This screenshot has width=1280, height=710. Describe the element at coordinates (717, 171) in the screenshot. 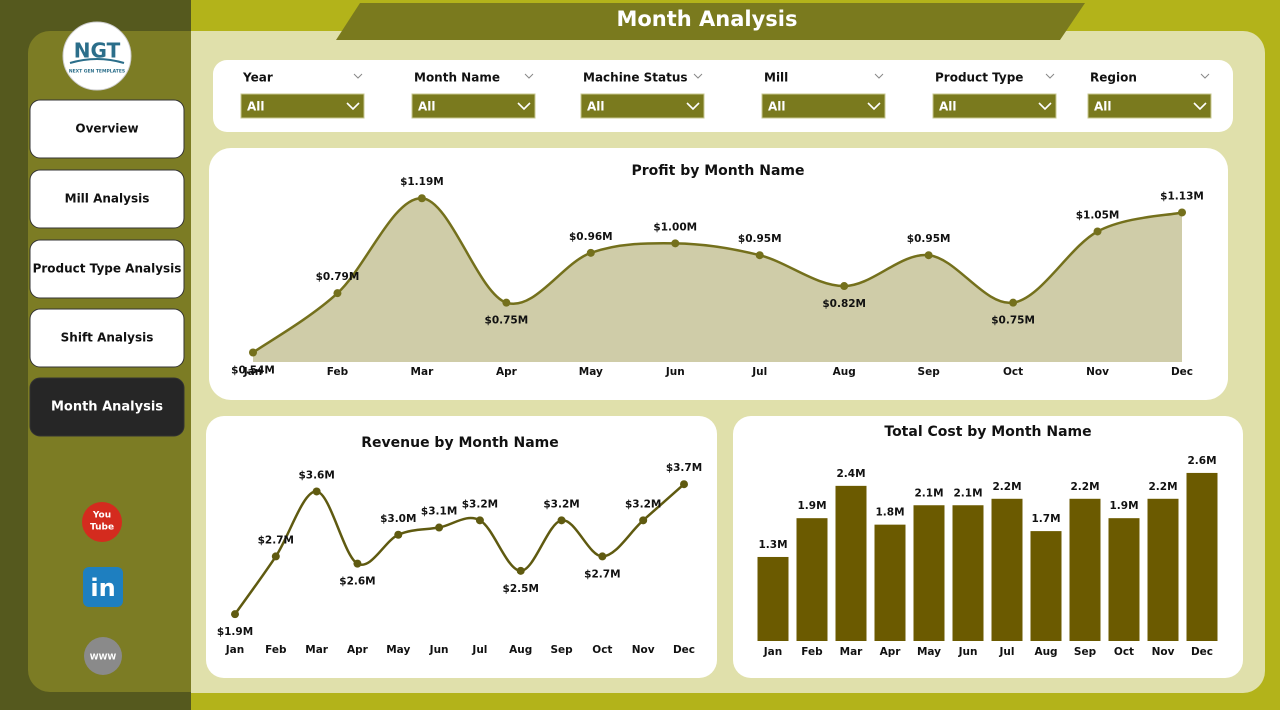

I see `chart-title: Profit by Month Name` at that location.